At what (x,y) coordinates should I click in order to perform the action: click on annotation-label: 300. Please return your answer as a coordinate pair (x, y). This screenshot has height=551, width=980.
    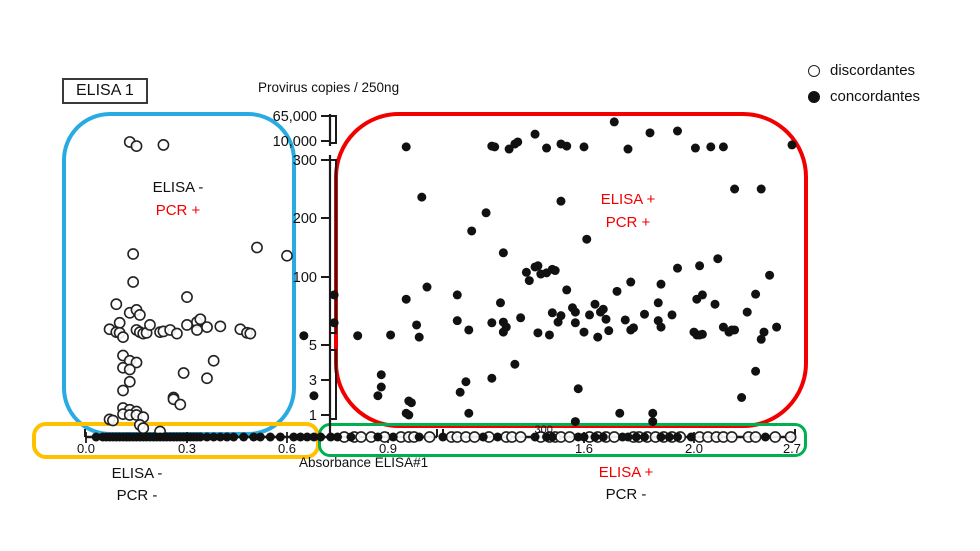
    Looking at the image, I should click on (544, 430).